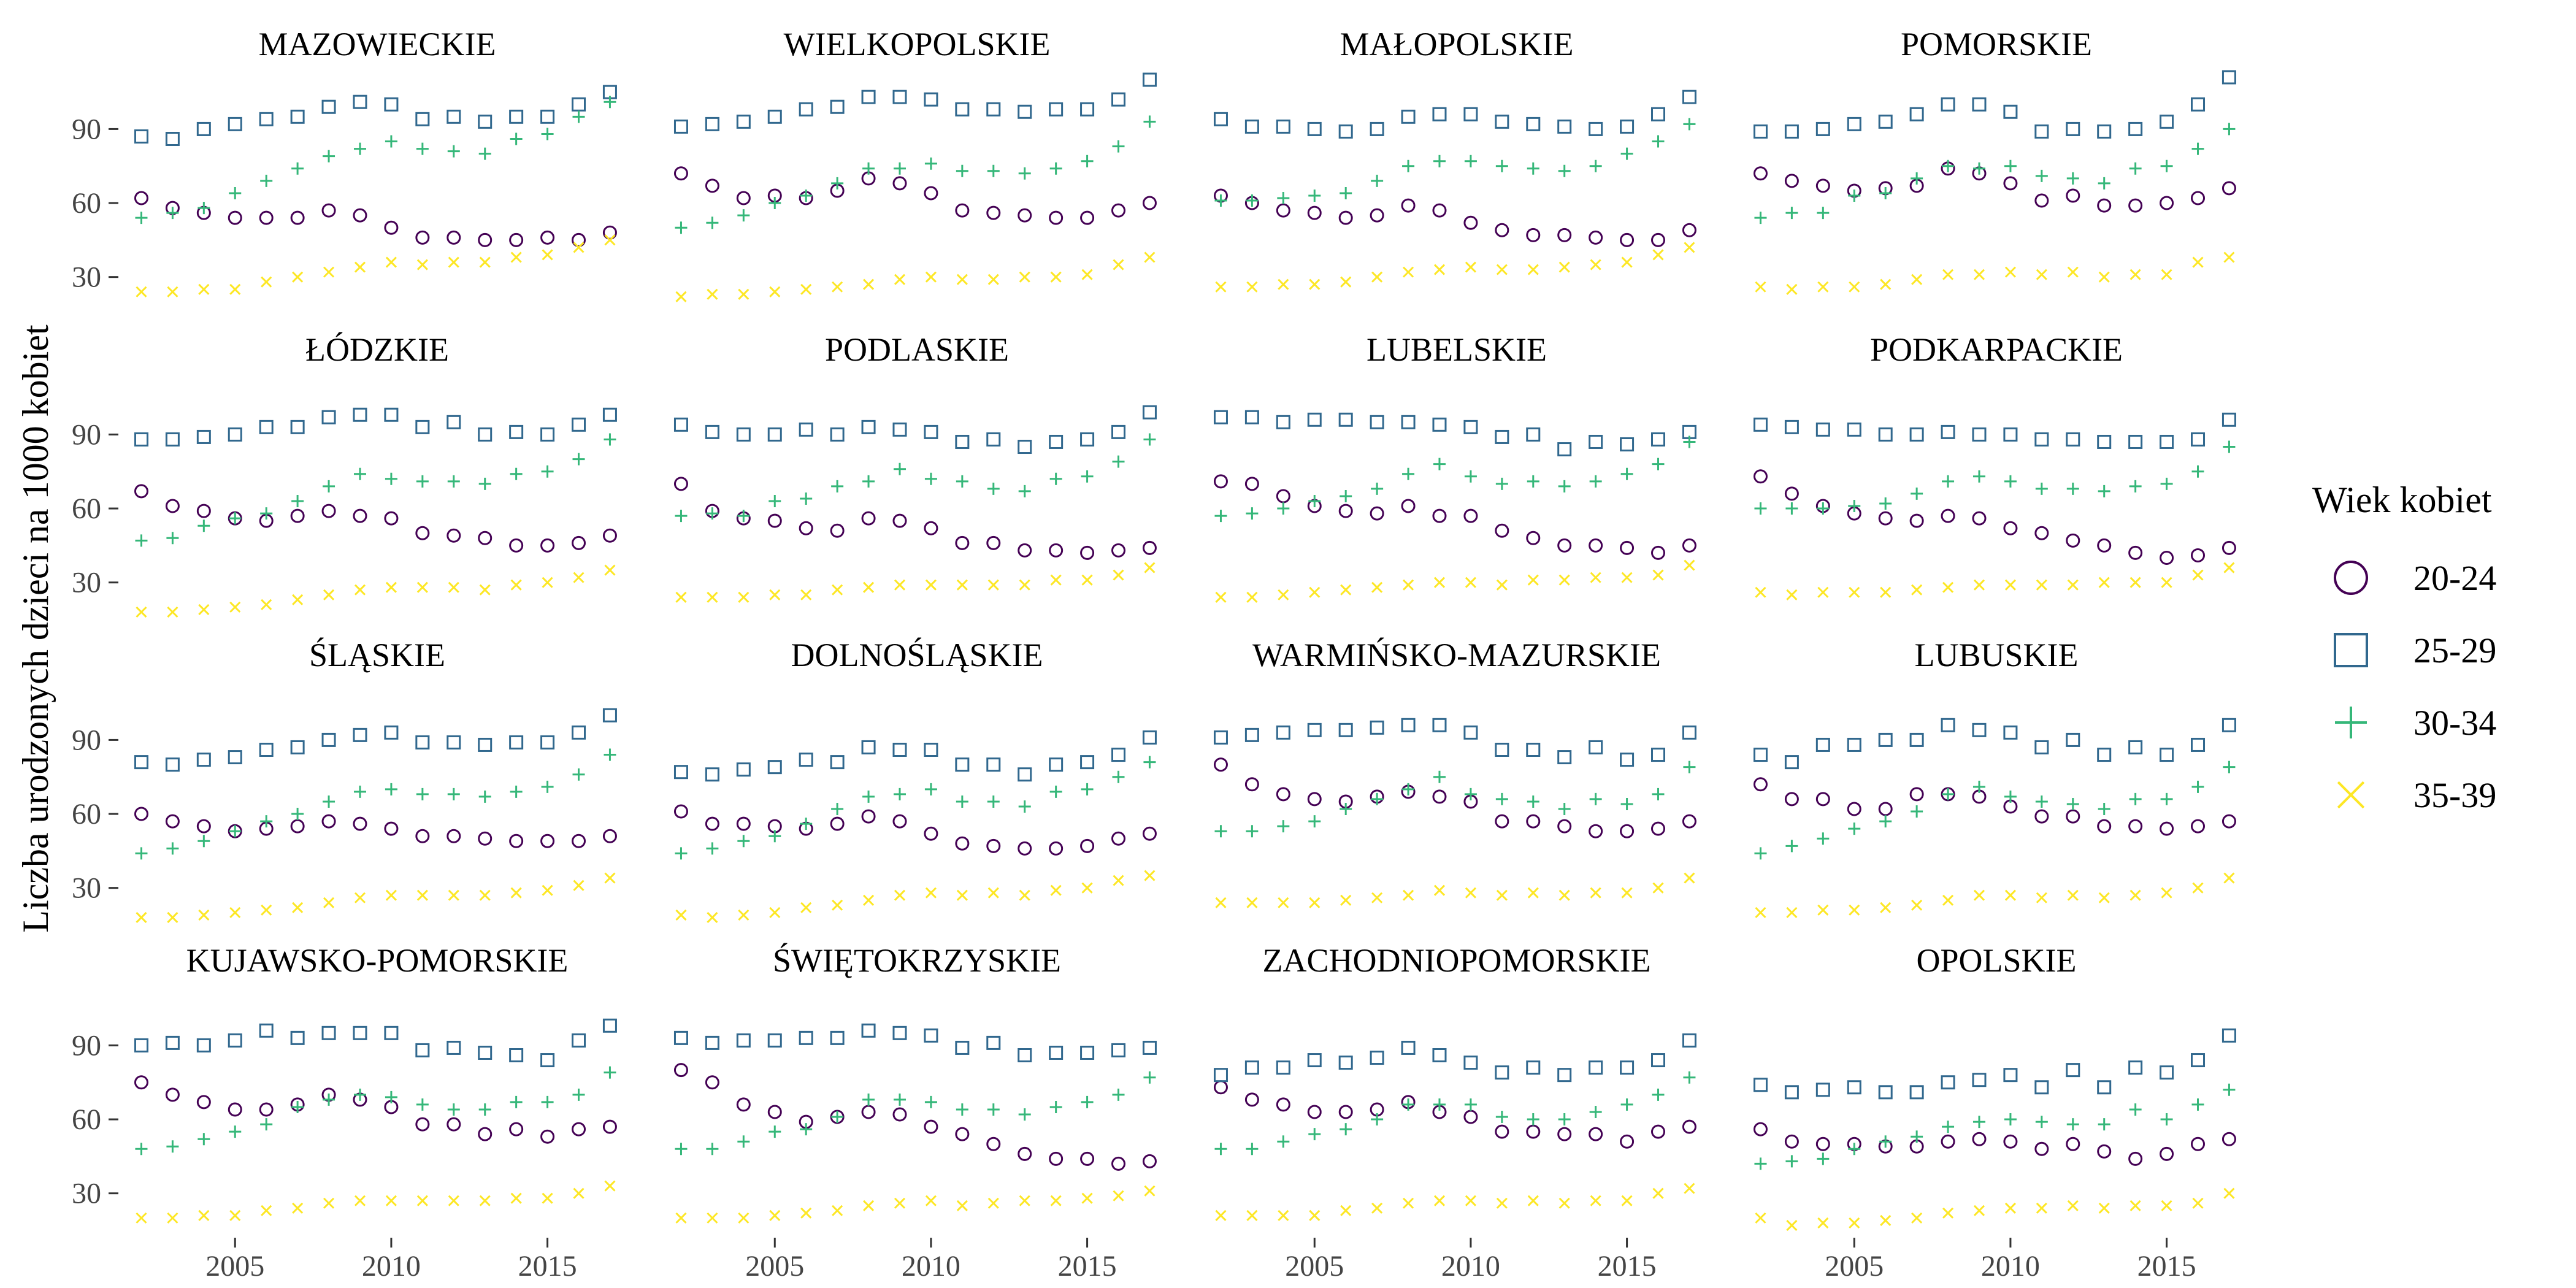  I want to click on x-tick-label: 2010, so click(391, 1266).